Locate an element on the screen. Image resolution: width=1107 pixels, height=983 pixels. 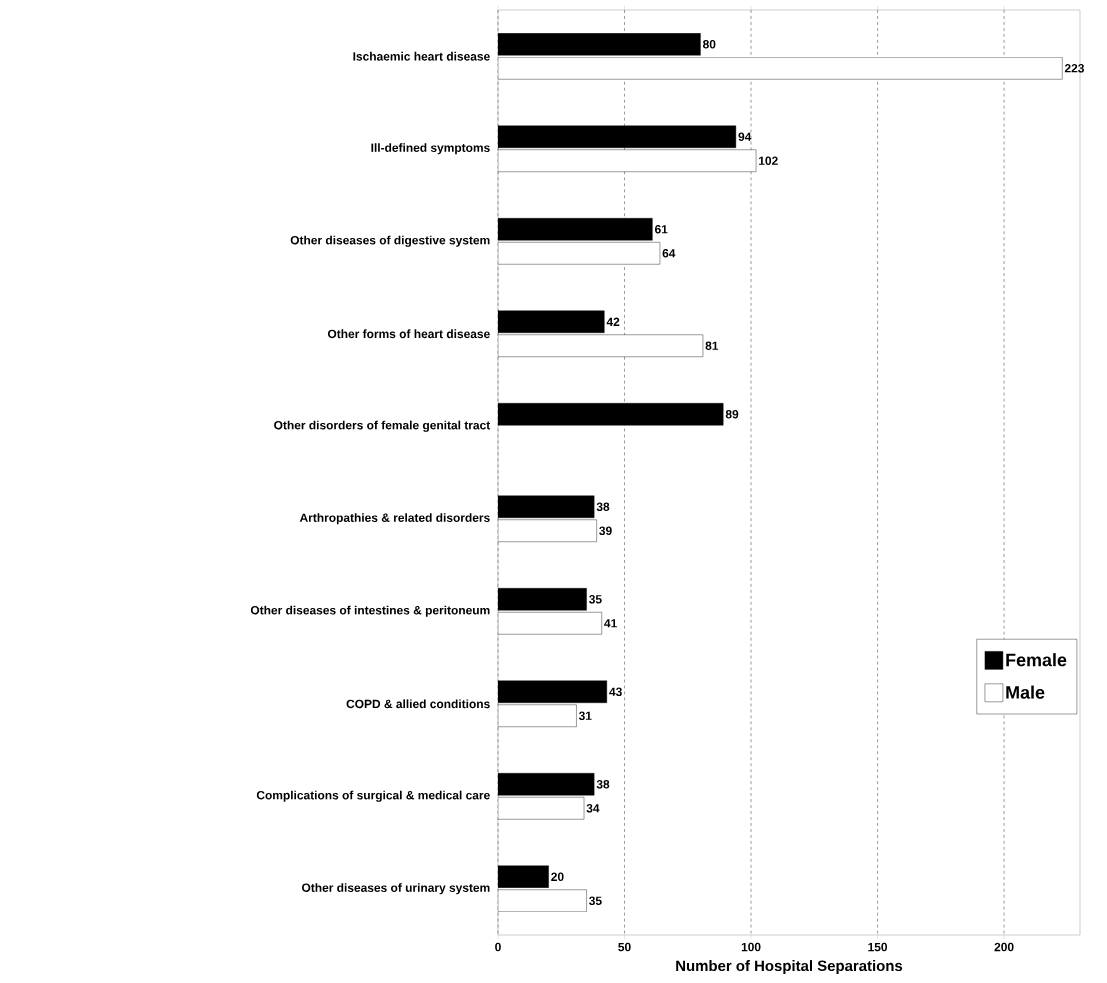
x-tick-label: 150 is located at coordinates (878, 947).